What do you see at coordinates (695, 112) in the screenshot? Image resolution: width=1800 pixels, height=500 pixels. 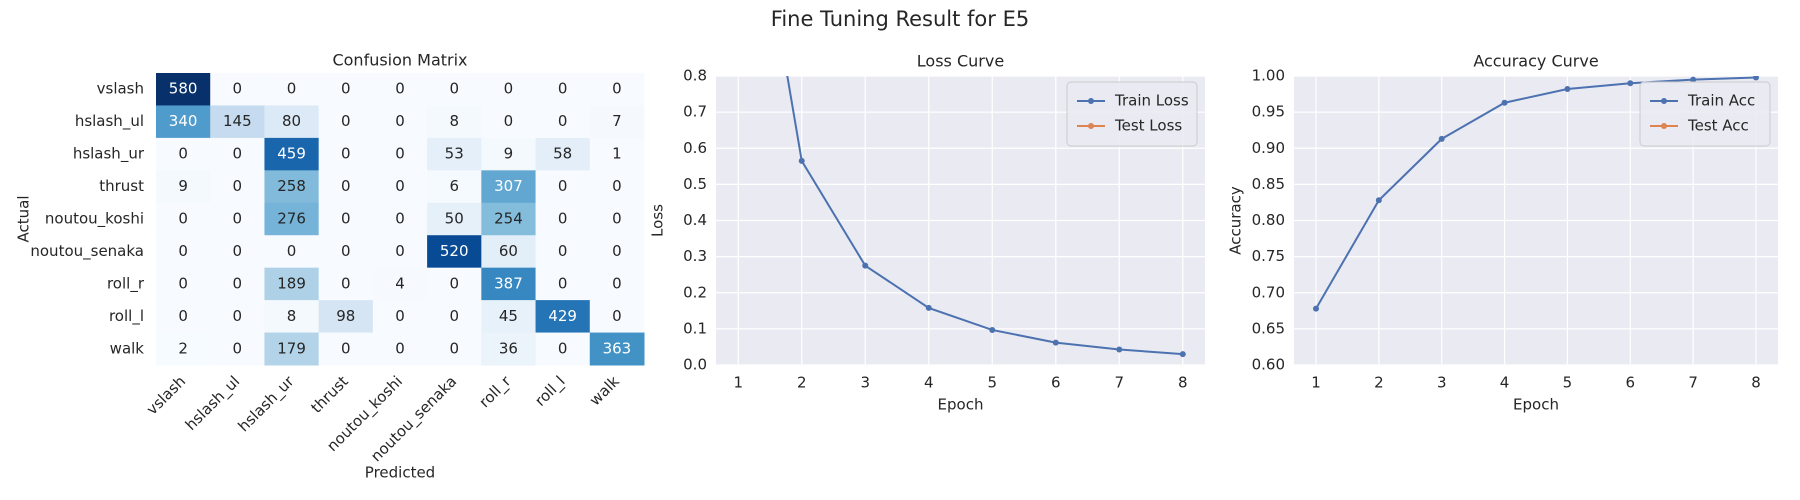 I see `y-tick-label: 0.7` at bounding box center [695, 112].